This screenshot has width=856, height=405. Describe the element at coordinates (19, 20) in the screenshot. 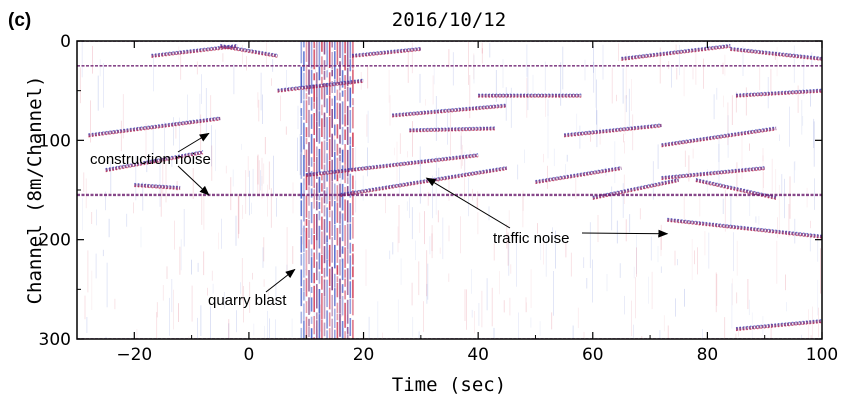

I see `panel-label: (c)` at that location.